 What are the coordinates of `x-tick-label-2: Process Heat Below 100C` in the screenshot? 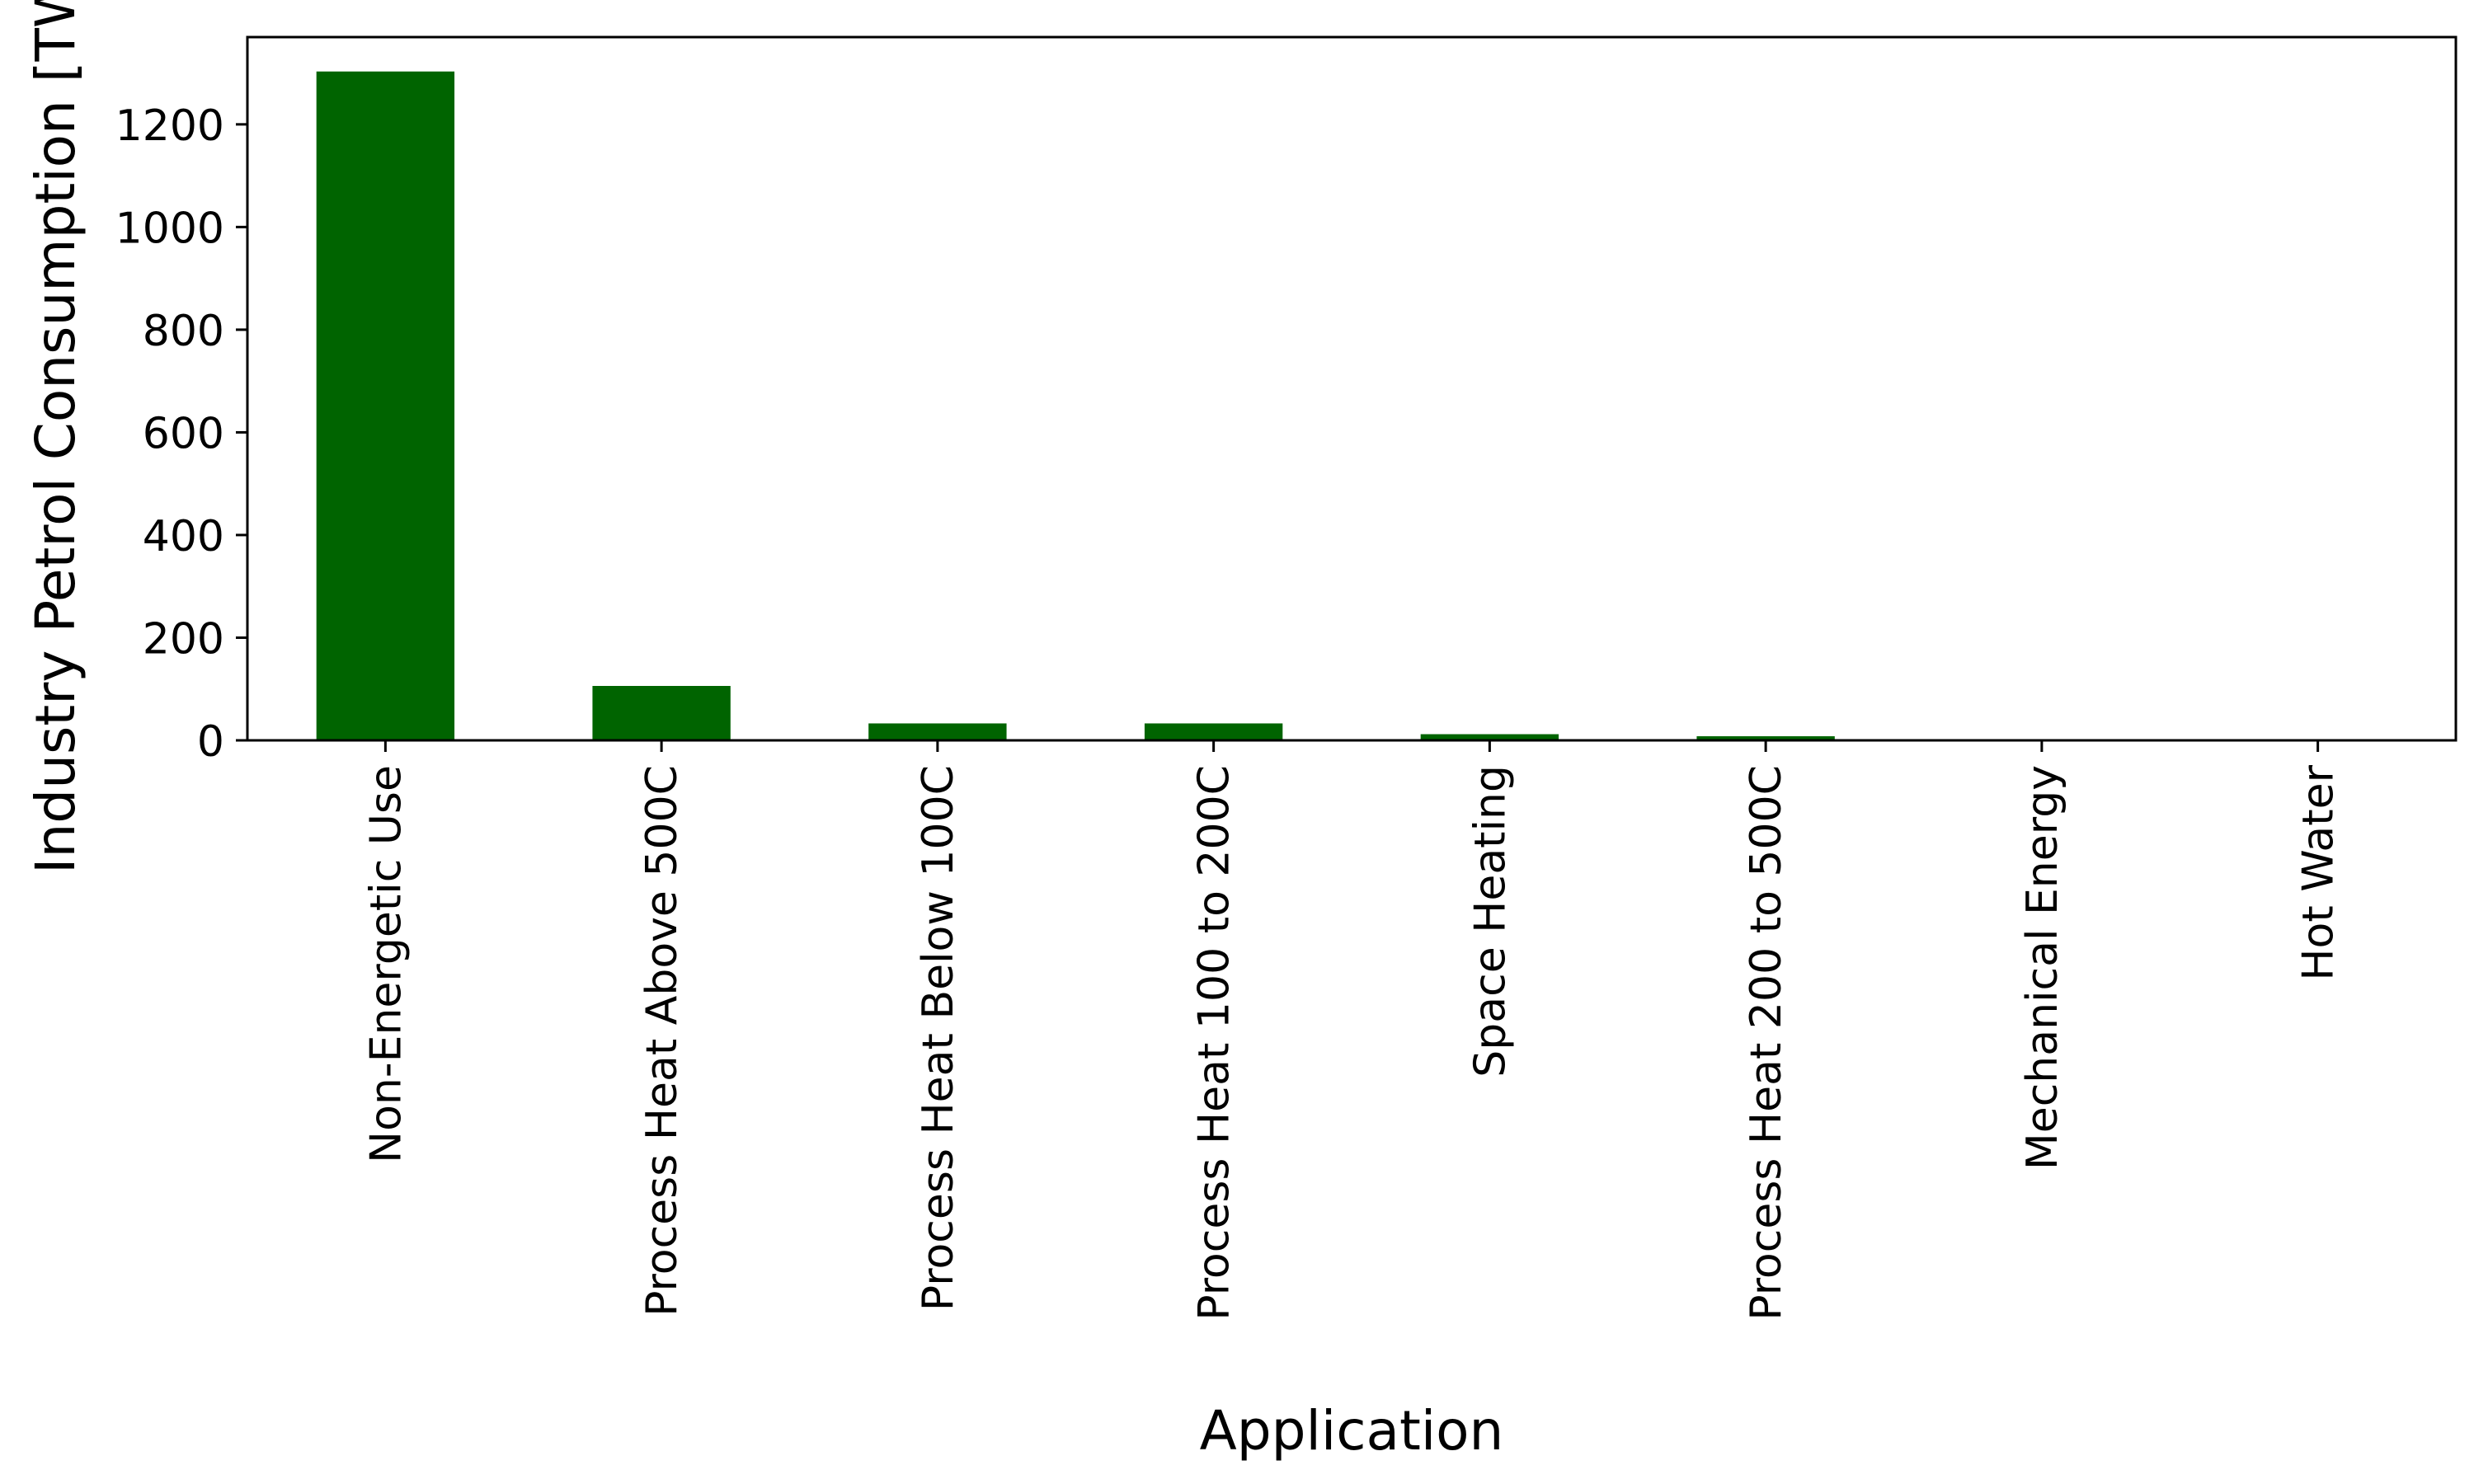 It's located at (938, 1038).